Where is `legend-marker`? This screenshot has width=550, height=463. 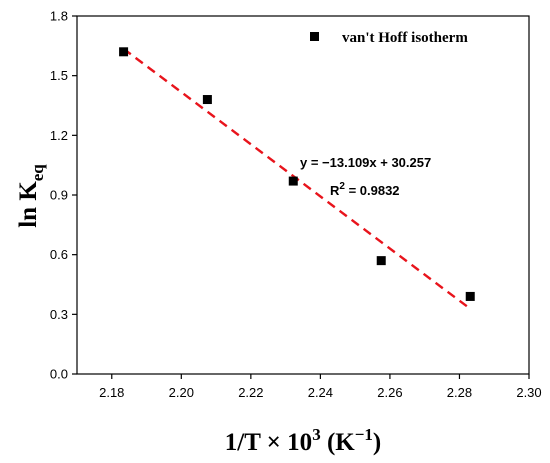 legend-marker is located at coordinates (314, 36).